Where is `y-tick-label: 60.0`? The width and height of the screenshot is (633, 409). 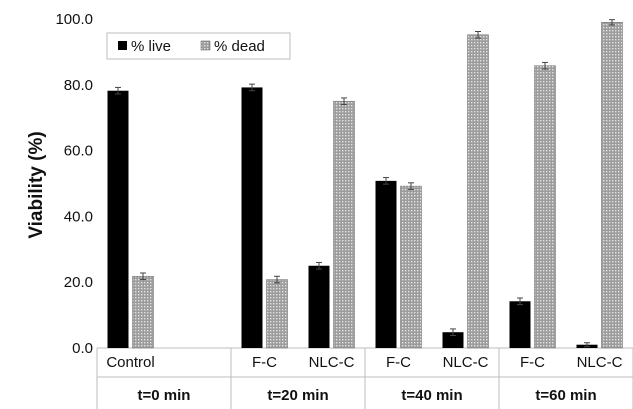
y-tick-label: 60.0 is located at coordinates (78, 151).